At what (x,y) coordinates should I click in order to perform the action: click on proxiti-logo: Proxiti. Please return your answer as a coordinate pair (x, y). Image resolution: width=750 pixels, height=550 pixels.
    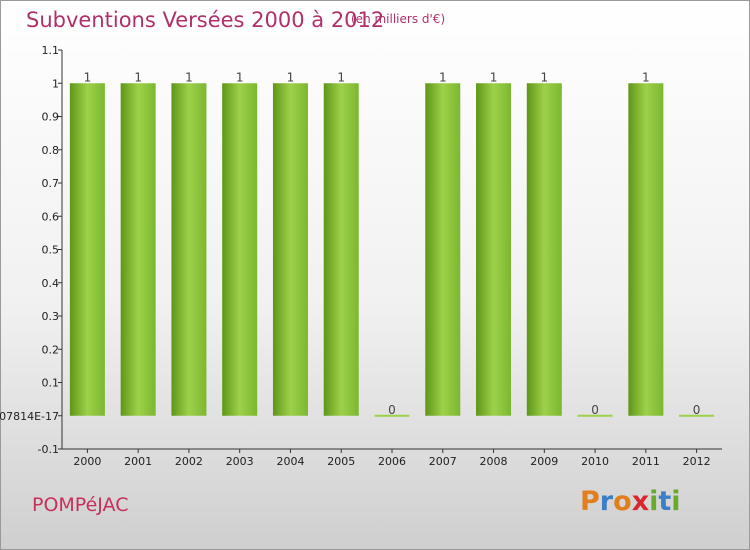
    Looking at the image, I should click on (630, 501).